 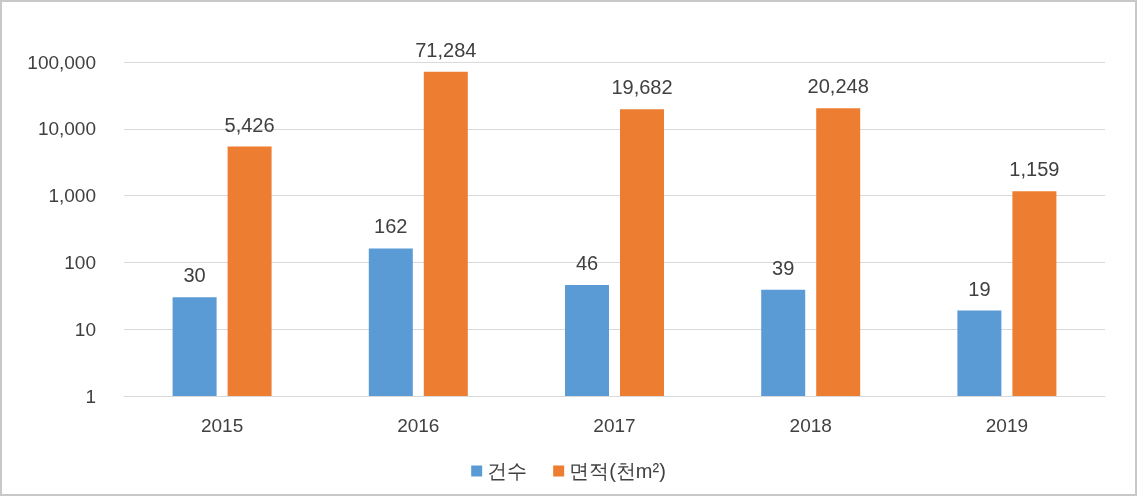 I want to click on x-tick-label: 2019, so click(x=1007, y=425).